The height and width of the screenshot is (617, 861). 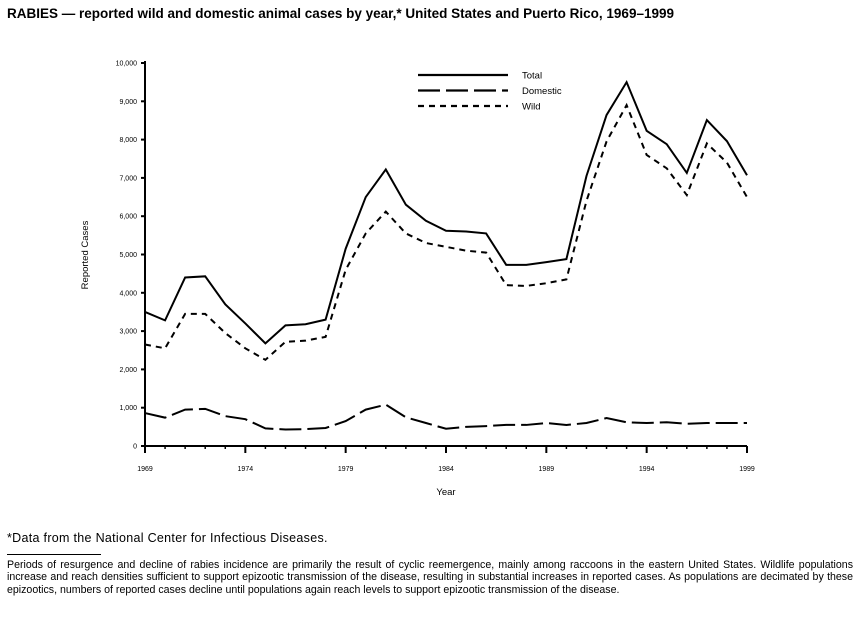 What do you see at coordinates (446, 469) in the screenshot?
I see `x-tick-label: 1984` at bounding box center [446, 469].